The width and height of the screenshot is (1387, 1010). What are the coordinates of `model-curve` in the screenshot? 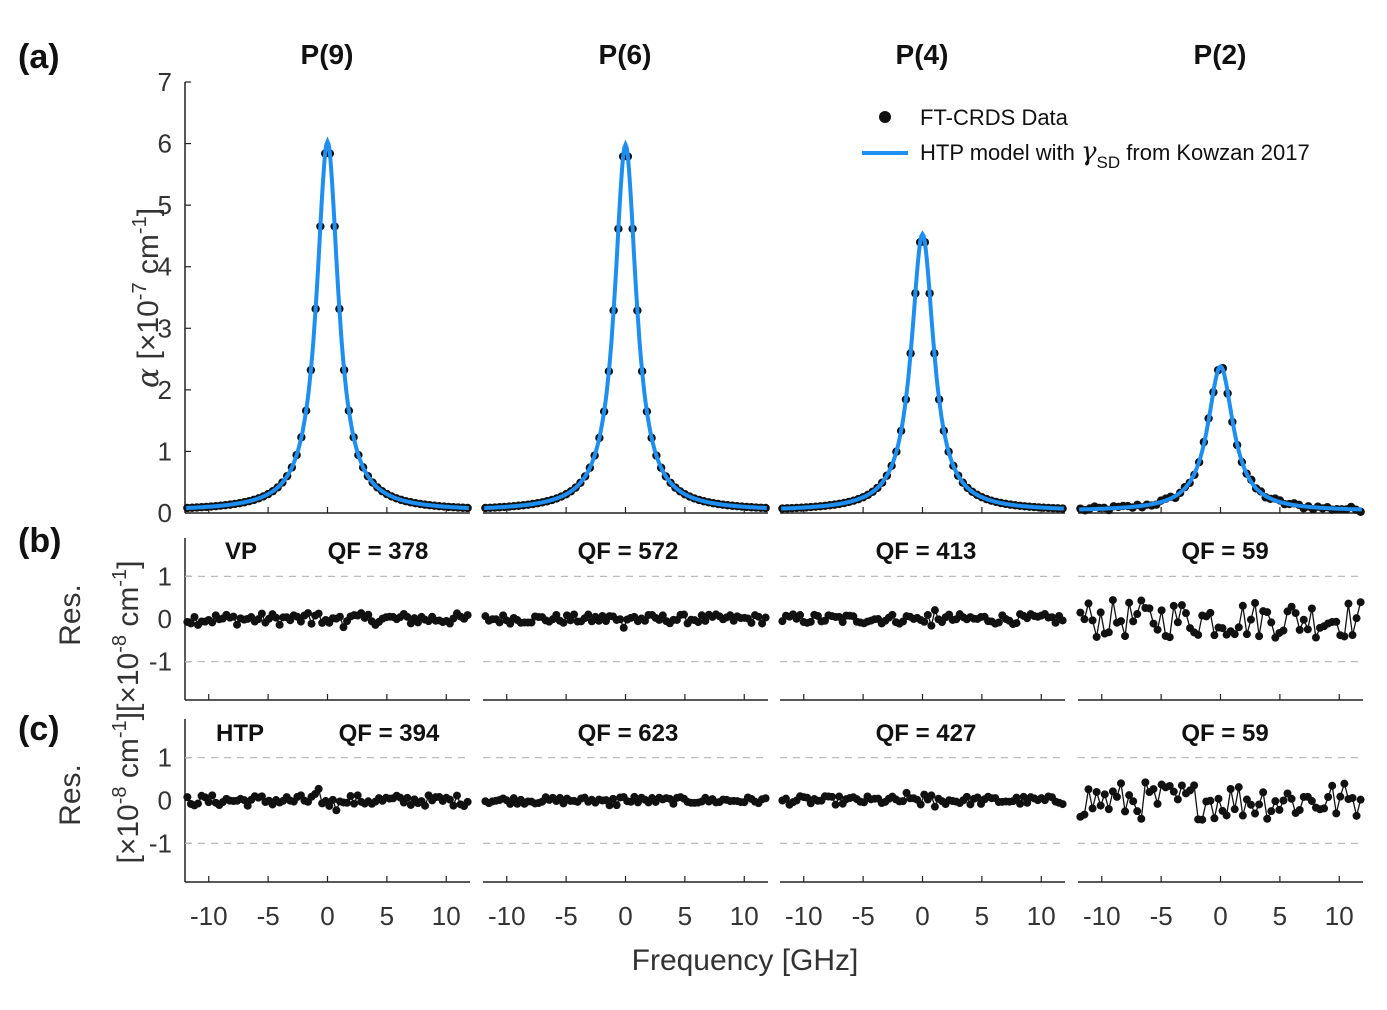 It's located at (1220, 438).